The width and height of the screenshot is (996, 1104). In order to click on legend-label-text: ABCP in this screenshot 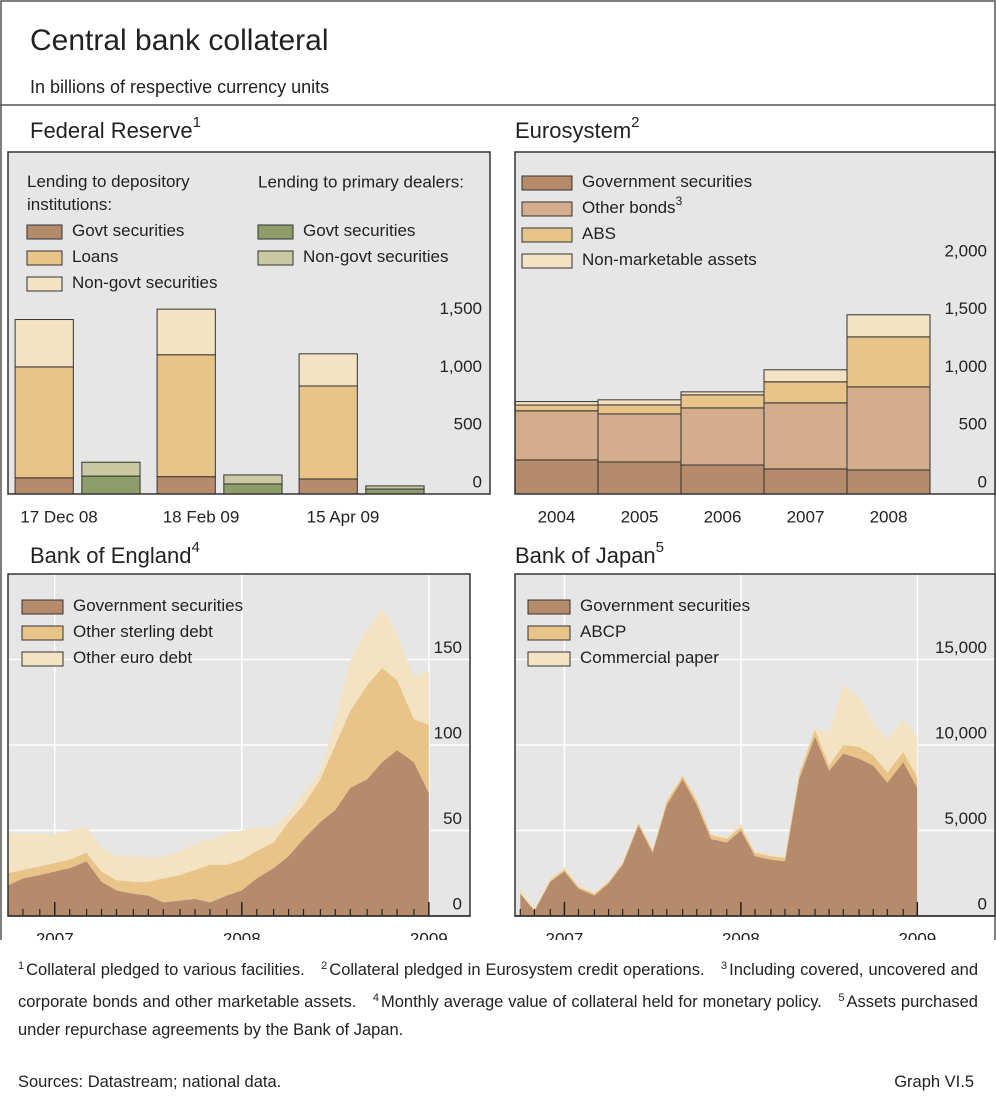, I will do `click(603, 631)`.